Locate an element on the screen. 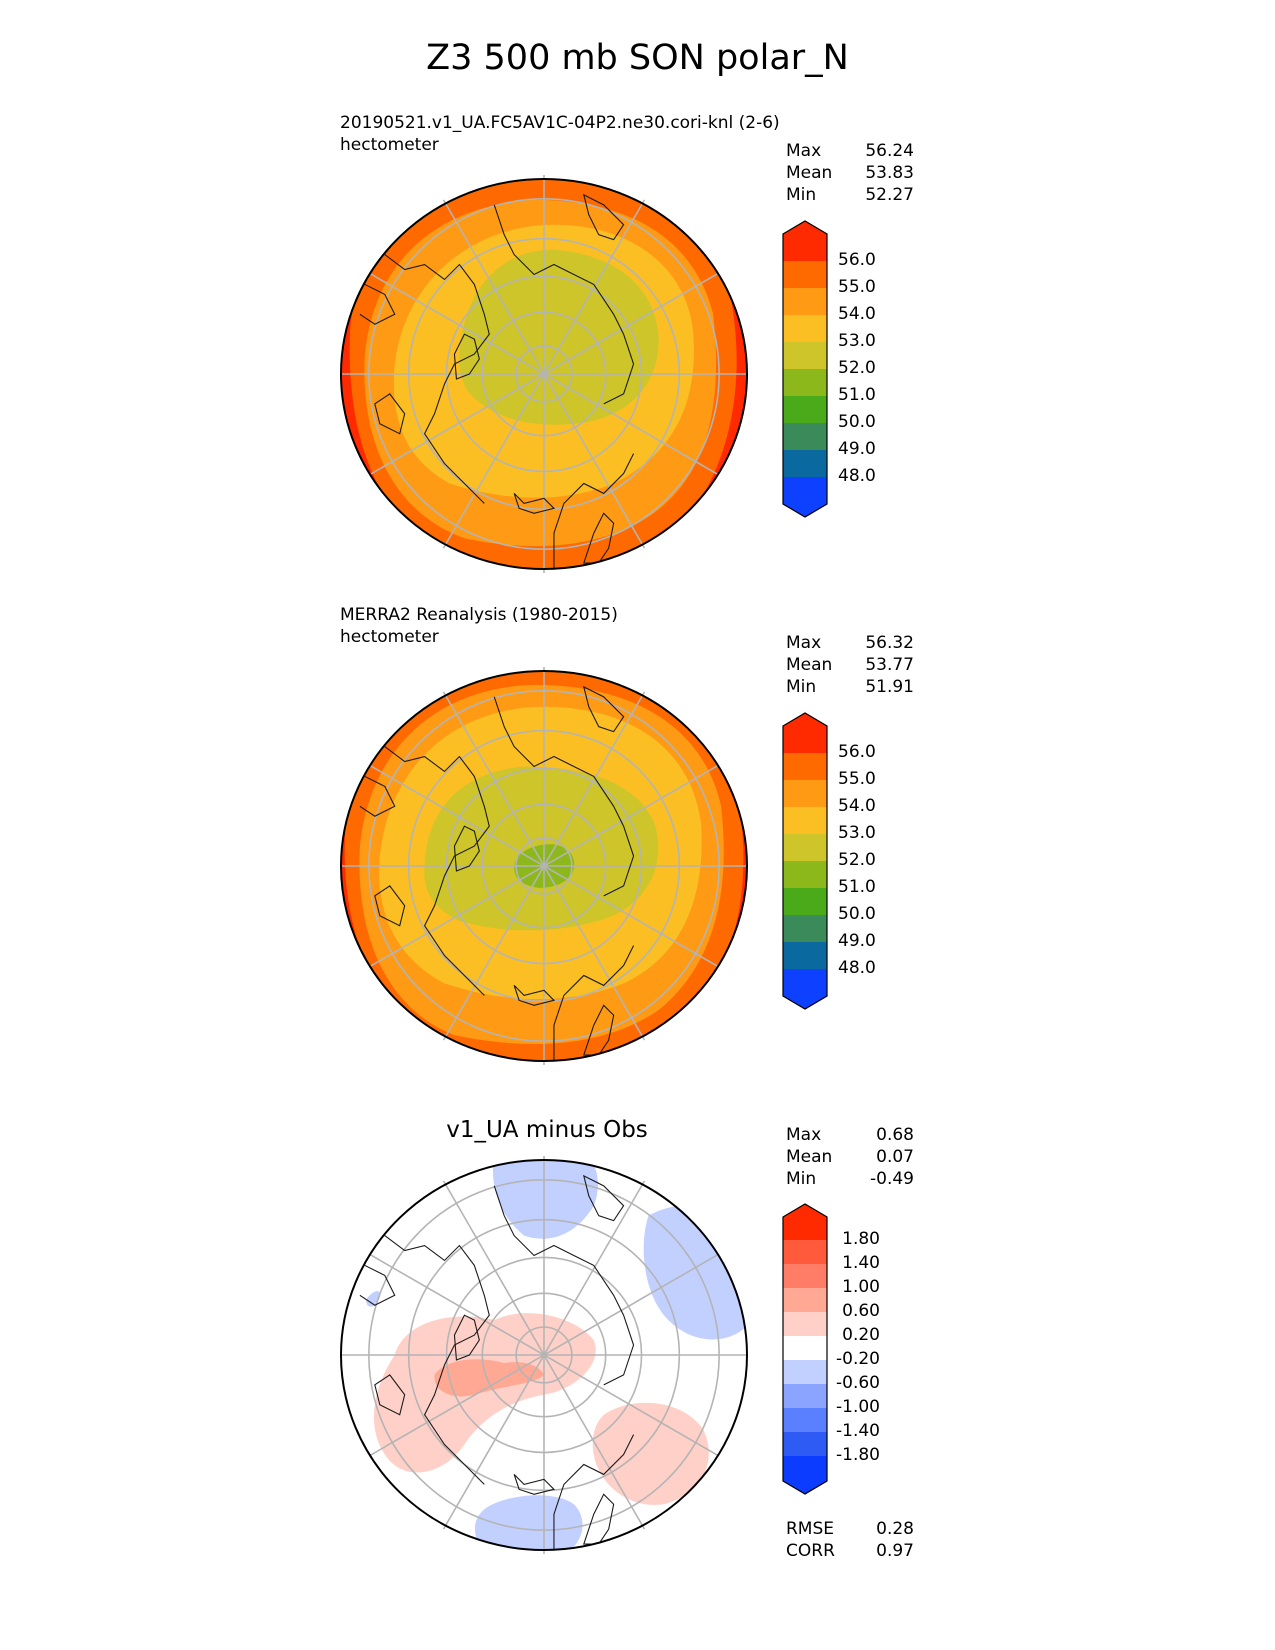 This screenshot has width=1275, height=1650. panel1-units: hectometer is located at coordinates (389, 145).